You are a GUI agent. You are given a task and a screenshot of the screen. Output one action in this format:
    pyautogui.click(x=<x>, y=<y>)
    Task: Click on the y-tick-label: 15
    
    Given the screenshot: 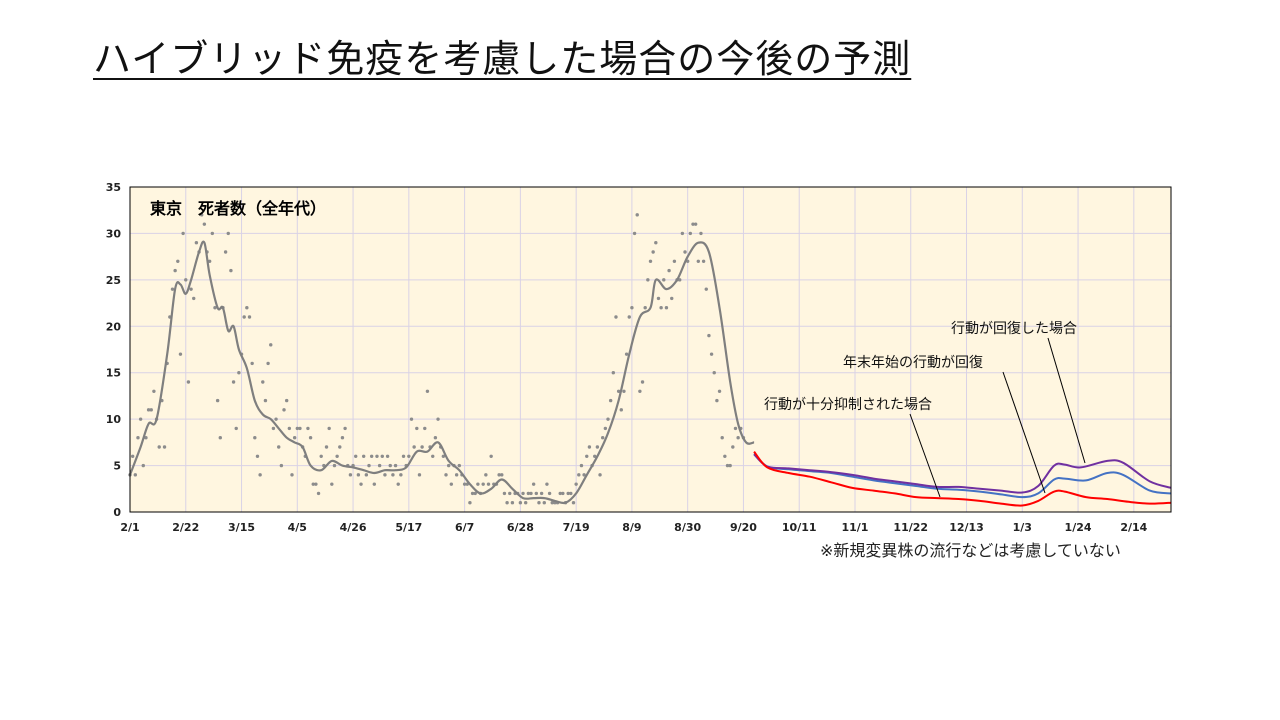 What is the action you would take?
    pyautogui.click(x=113, y=373)
    